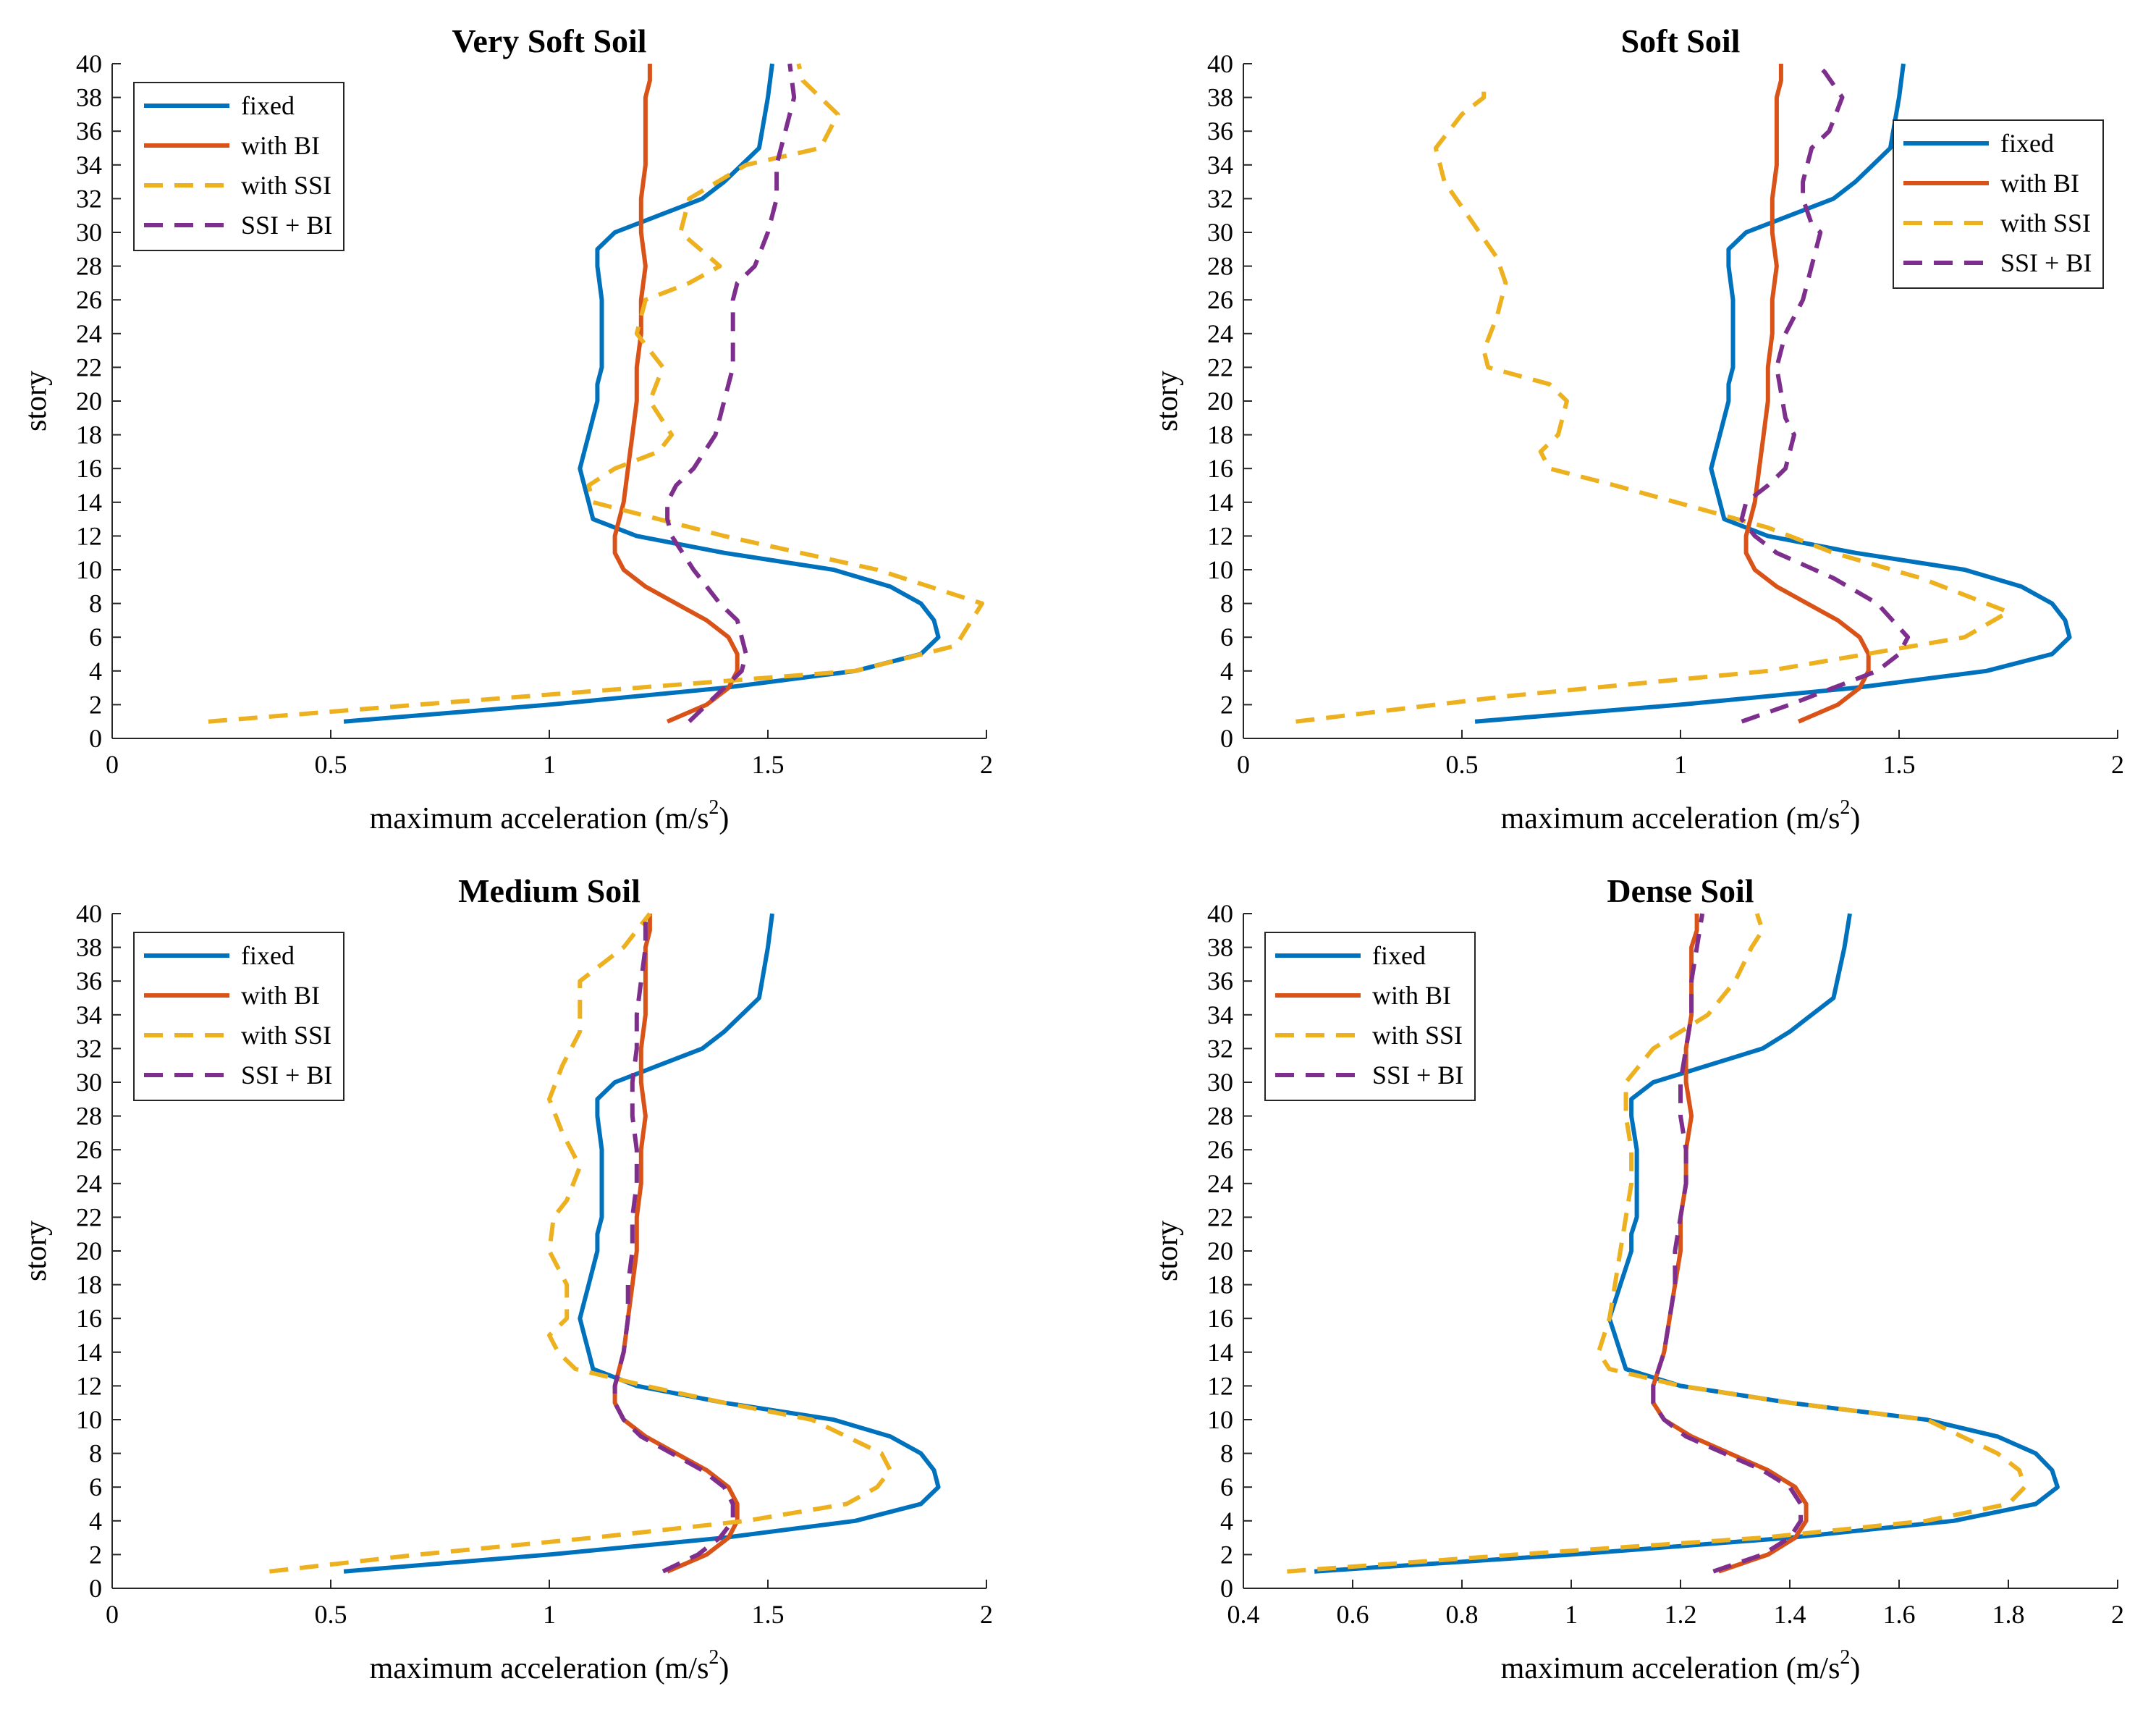  I want to click on chart-title: Dense Soil, so click(1680, 891).